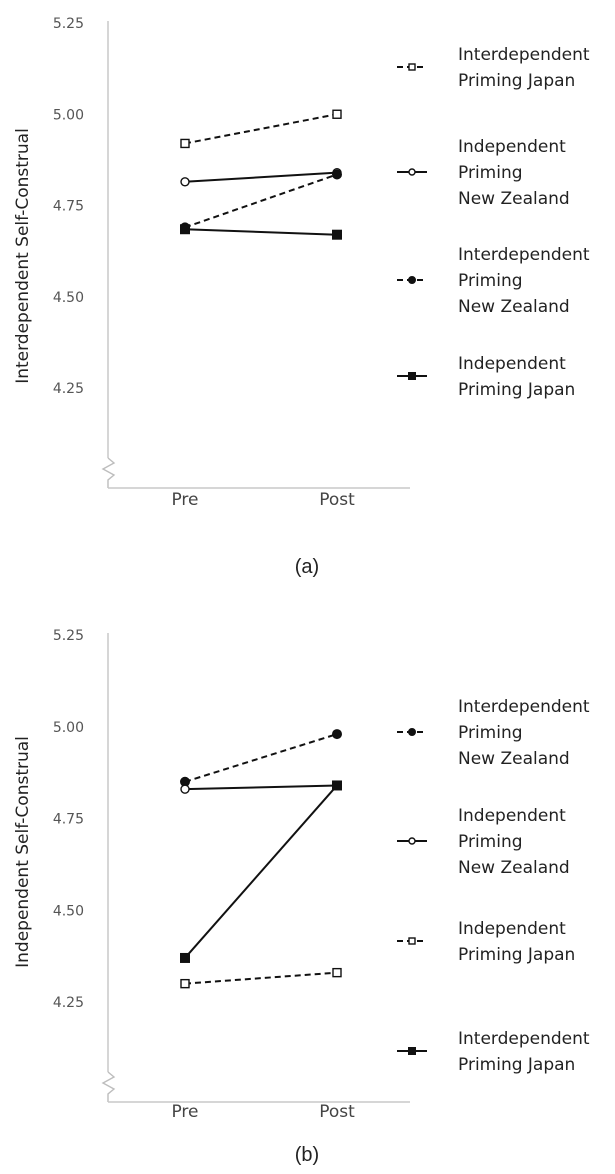 The height and width of the screenshot is (1174, 615). Describe the element at coordinates (23, 256) in the screenshot. I see `y-axis-title: Interdependent Self-Construal` at that location.